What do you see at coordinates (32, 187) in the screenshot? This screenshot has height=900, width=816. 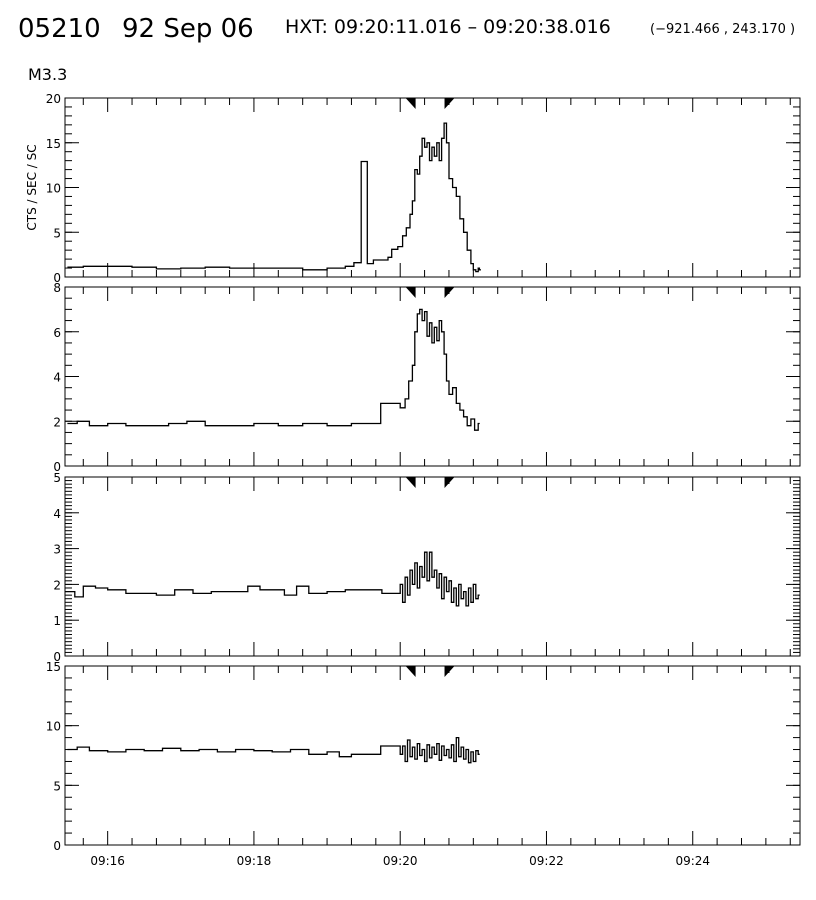 I see `y-axis-label: CTS / SEC / SC` at bounding box center [32, 187].